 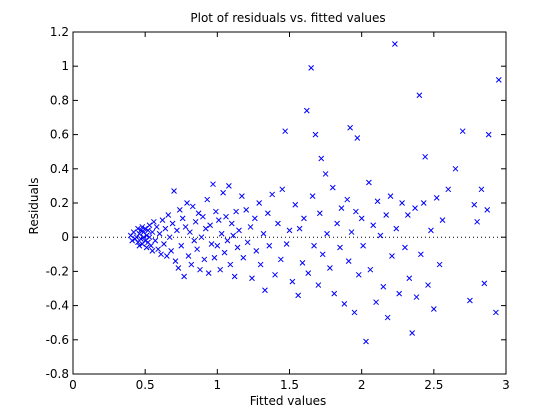 What do you see at coordinates (506, 385) in the screenshot?
I see `x-tick-label: 3` at bounding box center [506, 385].